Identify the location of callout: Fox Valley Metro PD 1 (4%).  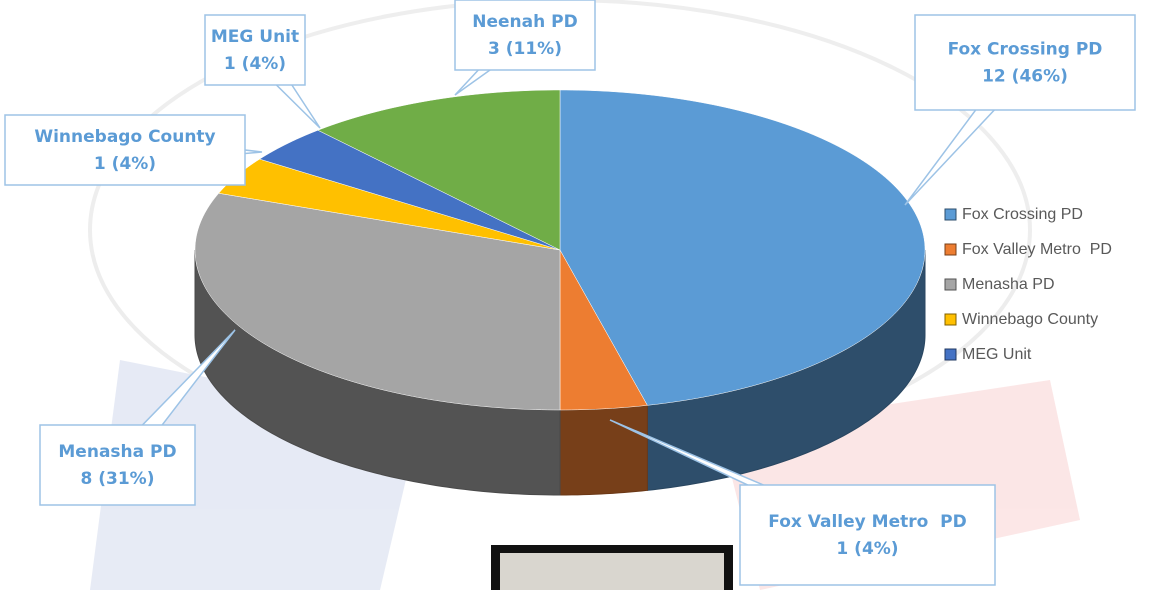
(802, 502).